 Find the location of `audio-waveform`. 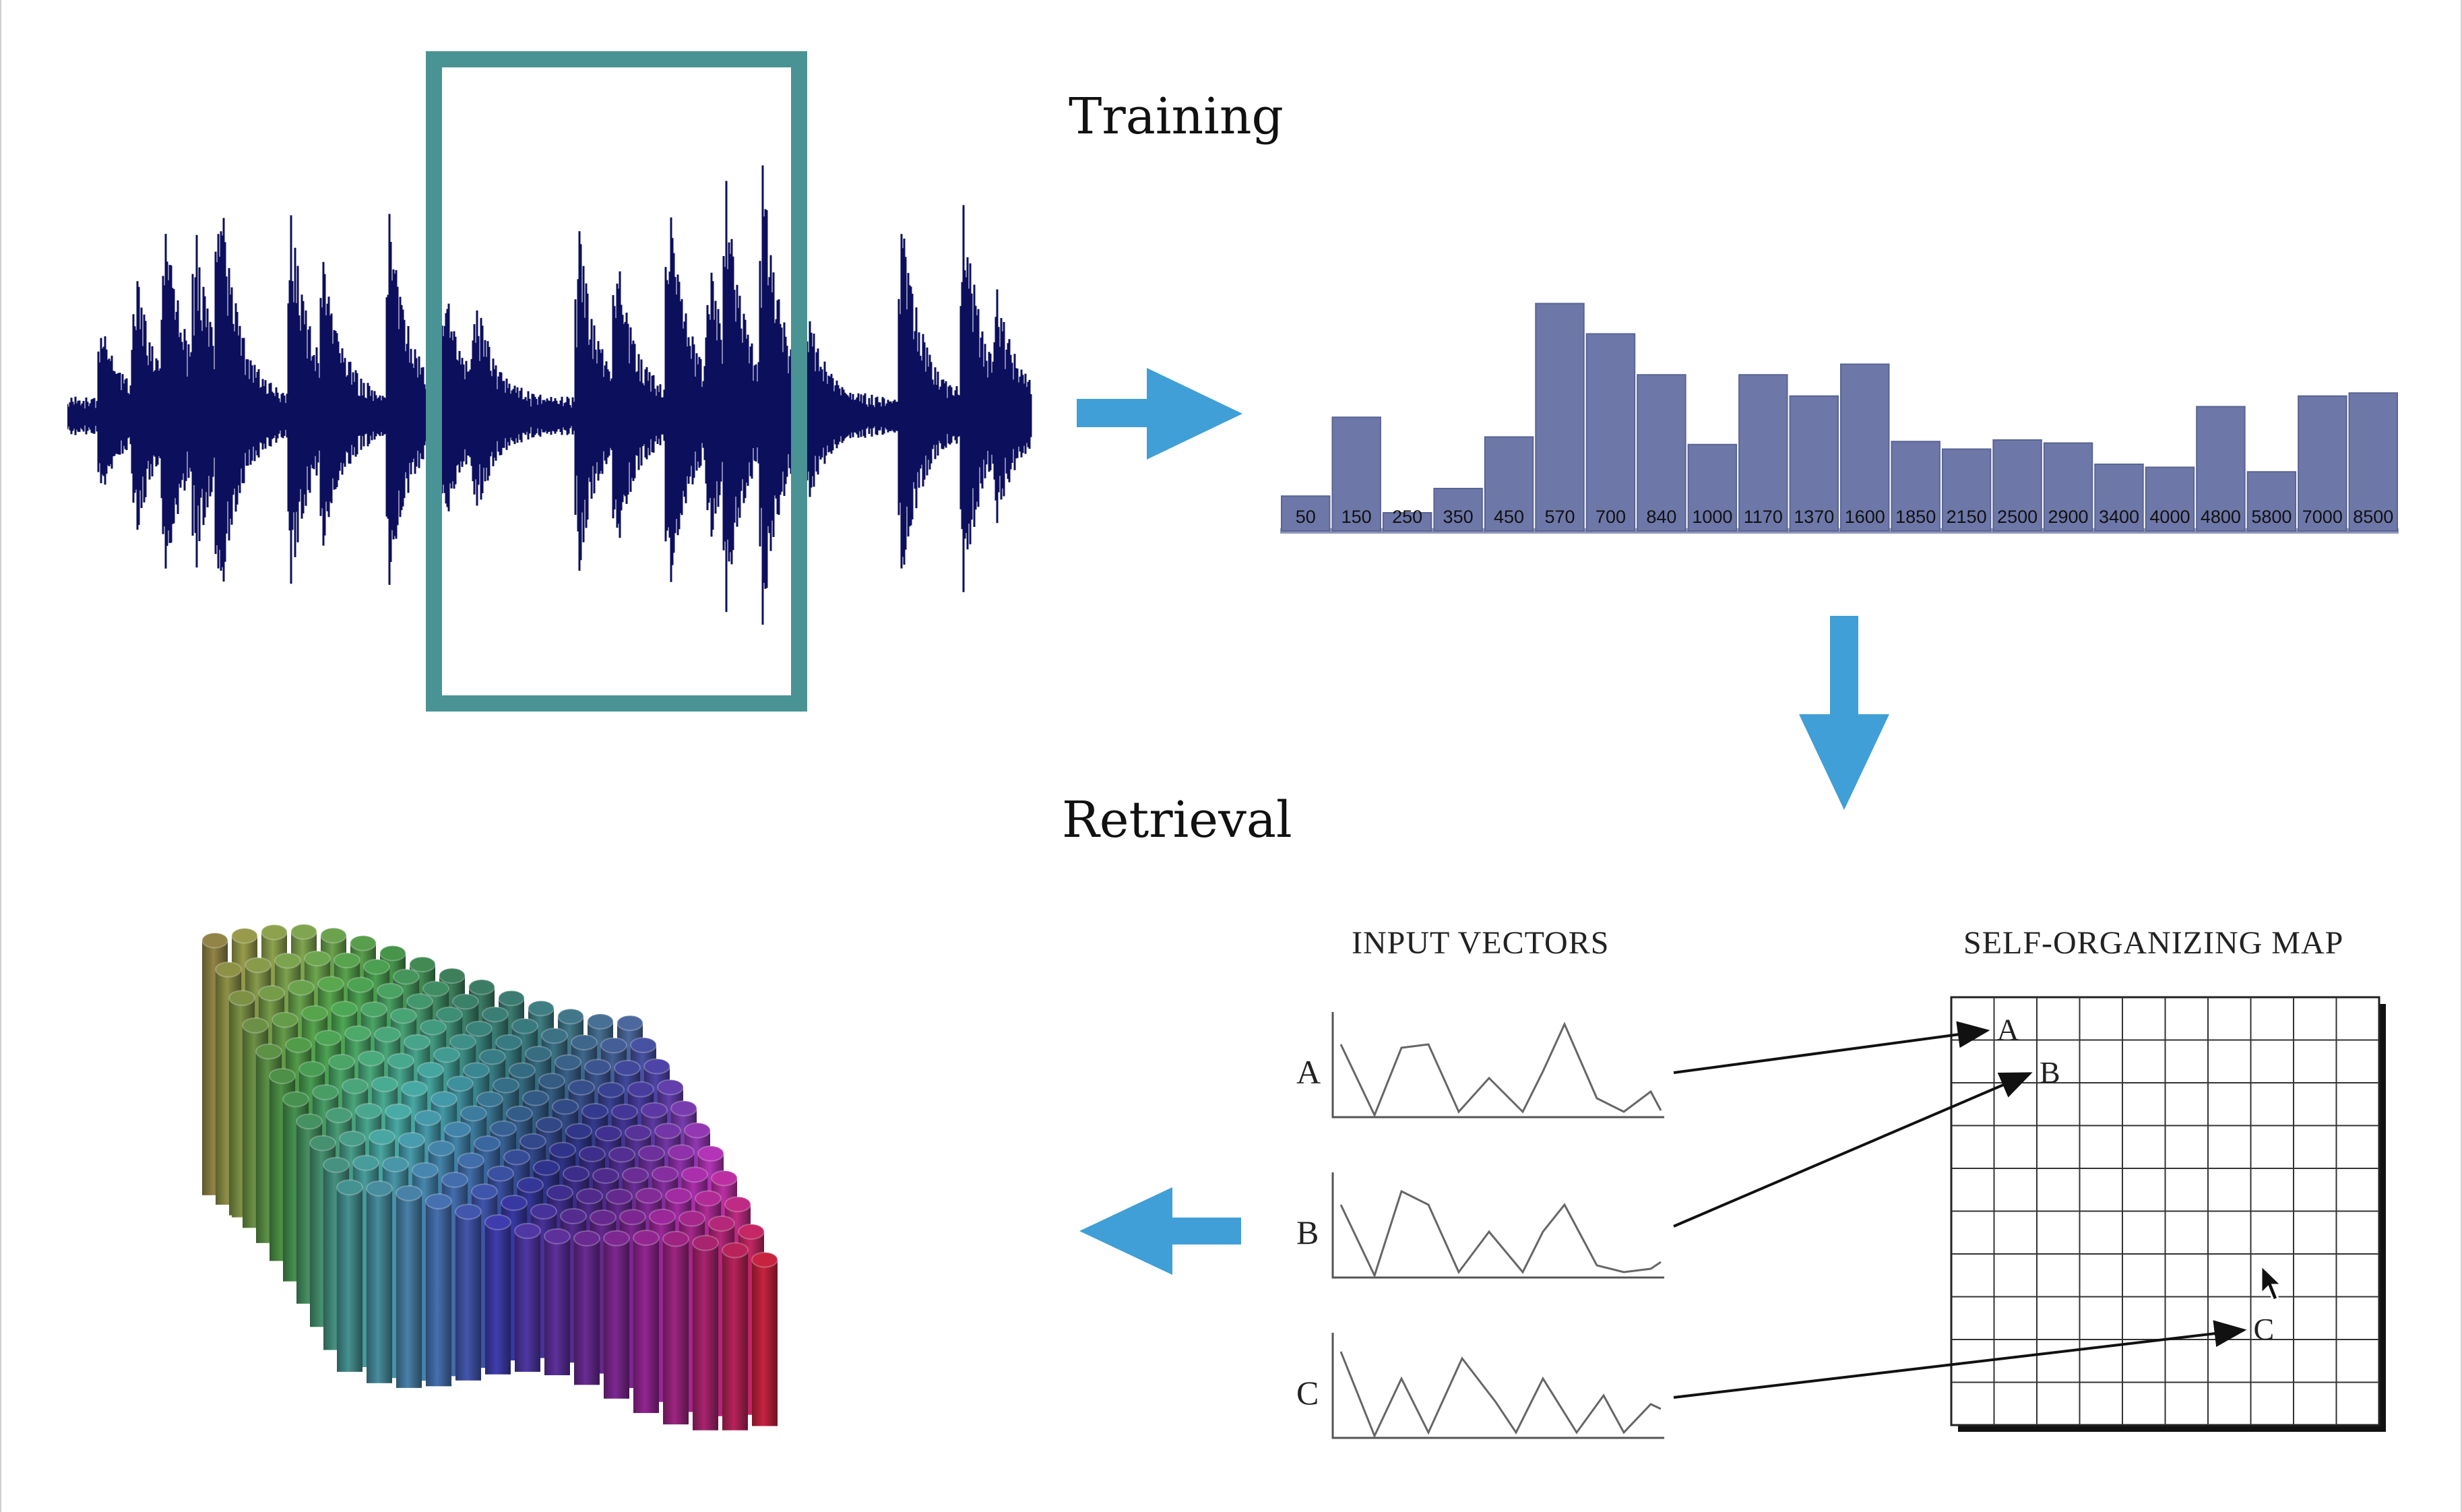

audio-waveform is located at coordinates (549, 395).